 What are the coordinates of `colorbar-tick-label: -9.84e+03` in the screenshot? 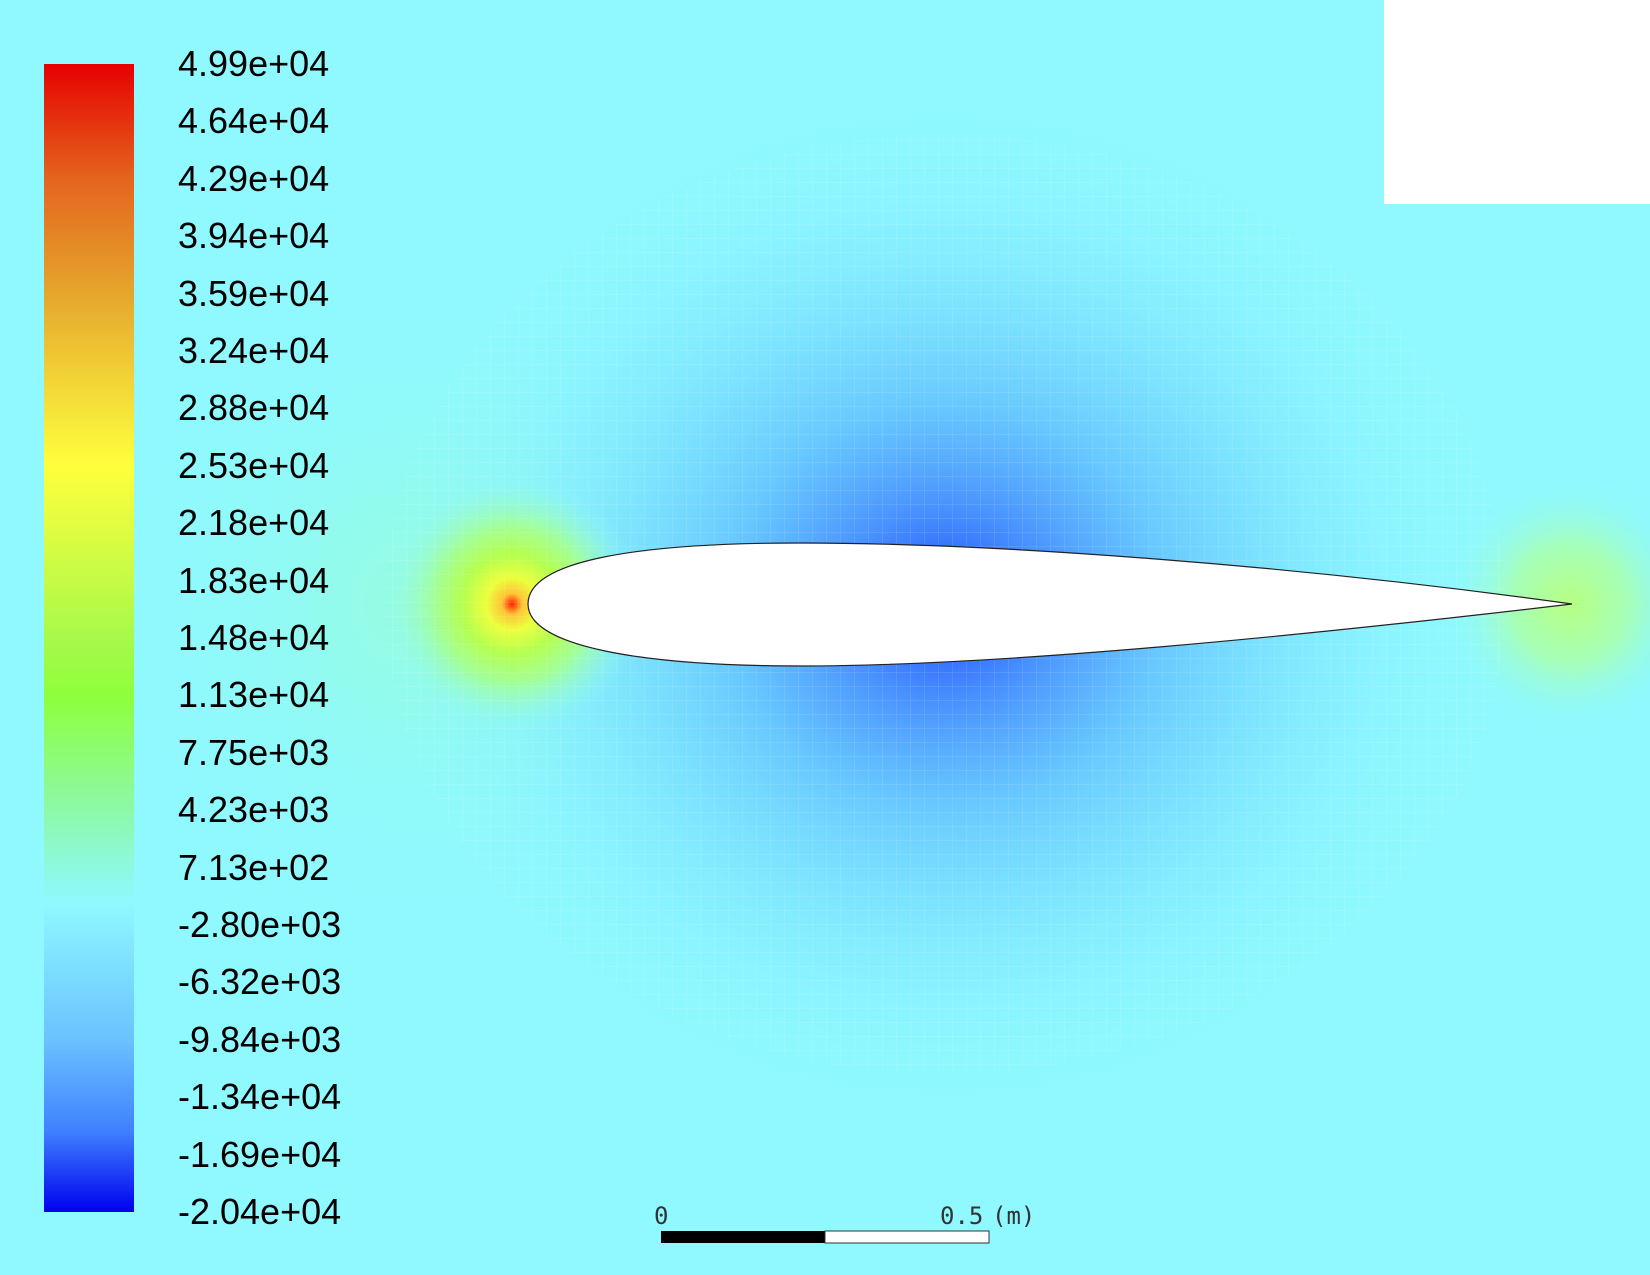 It's located at (260, 1039).